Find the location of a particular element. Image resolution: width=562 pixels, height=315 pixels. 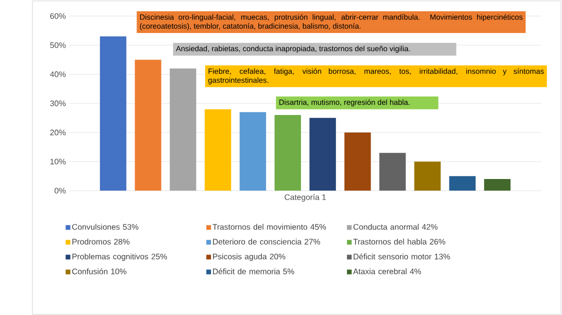

legend-label: Confusión 10% is located at coordinates (99, 271).